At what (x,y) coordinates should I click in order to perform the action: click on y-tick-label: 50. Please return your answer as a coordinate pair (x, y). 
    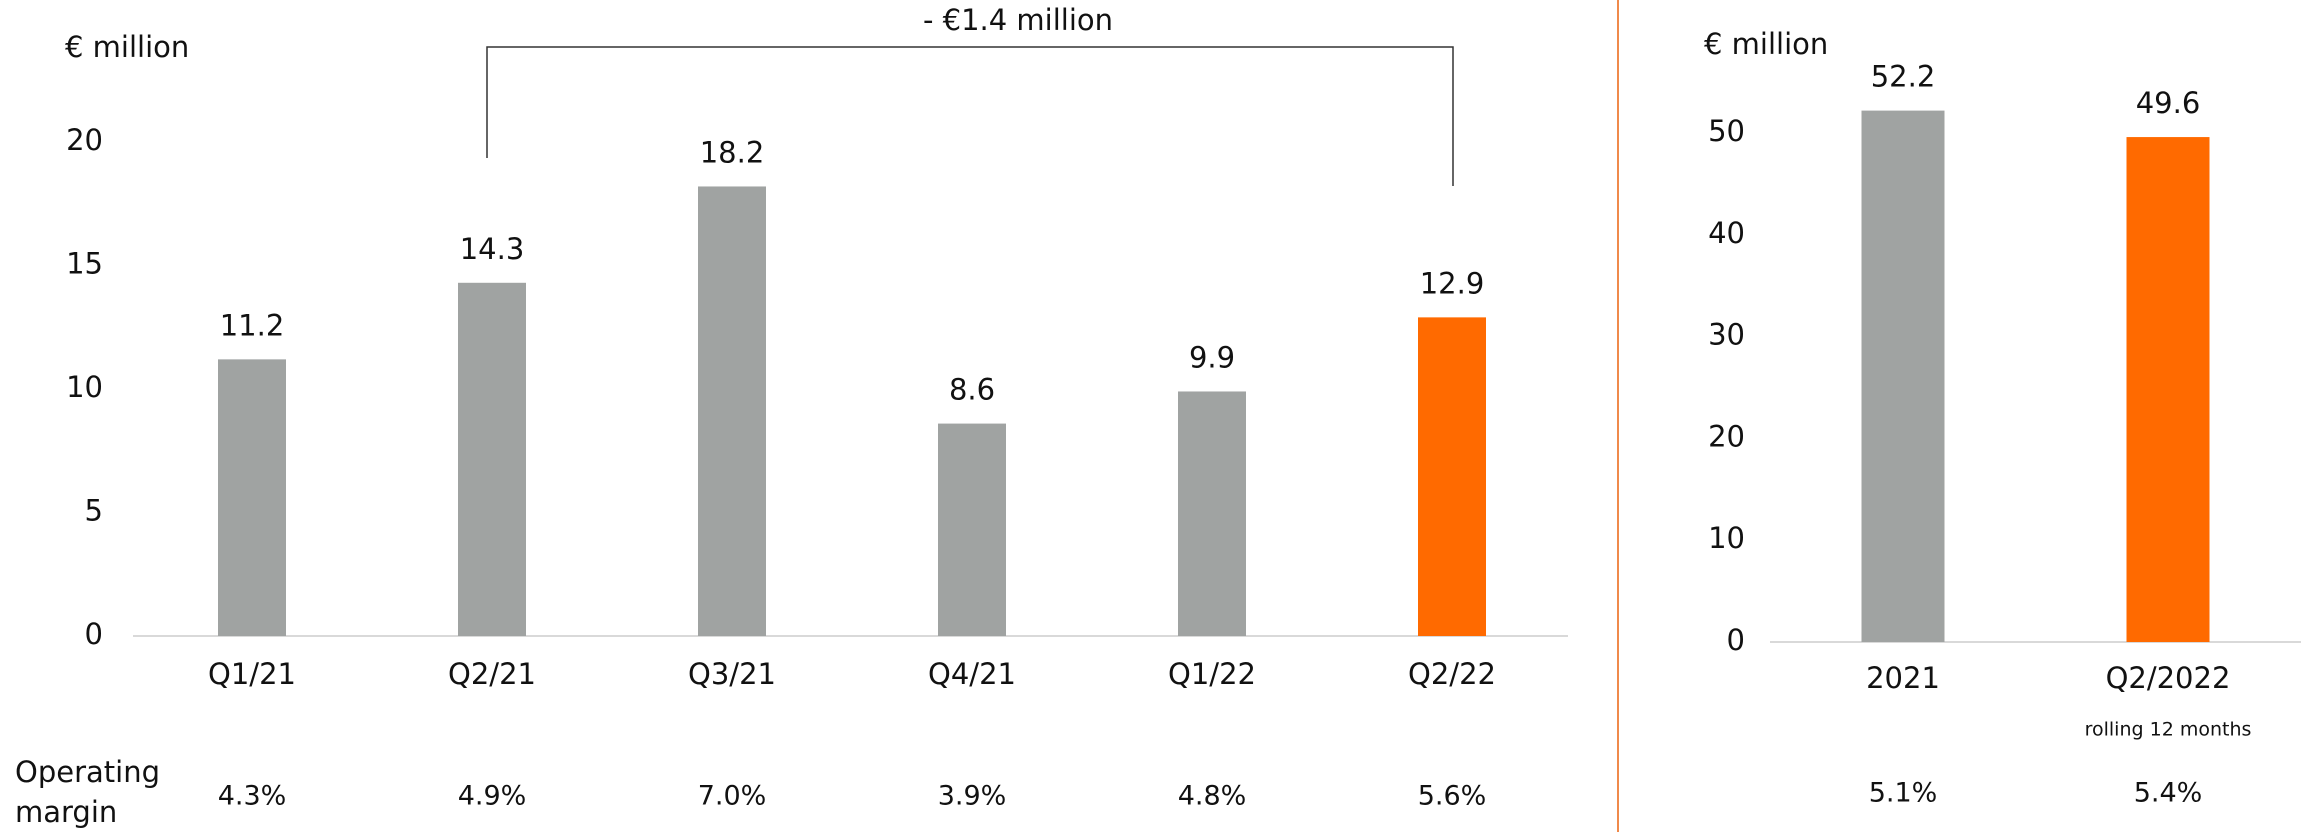
    Looking at the image, I should click on (1726, 131).